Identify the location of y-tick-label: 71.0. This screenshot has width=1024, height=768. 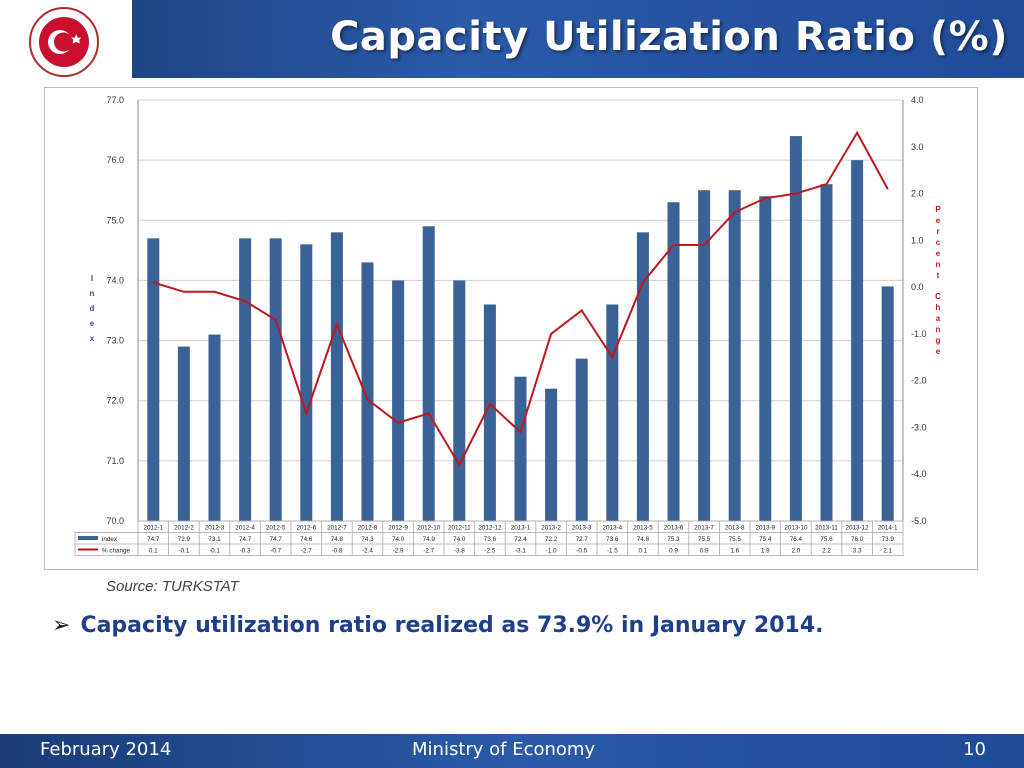
(115, 461).